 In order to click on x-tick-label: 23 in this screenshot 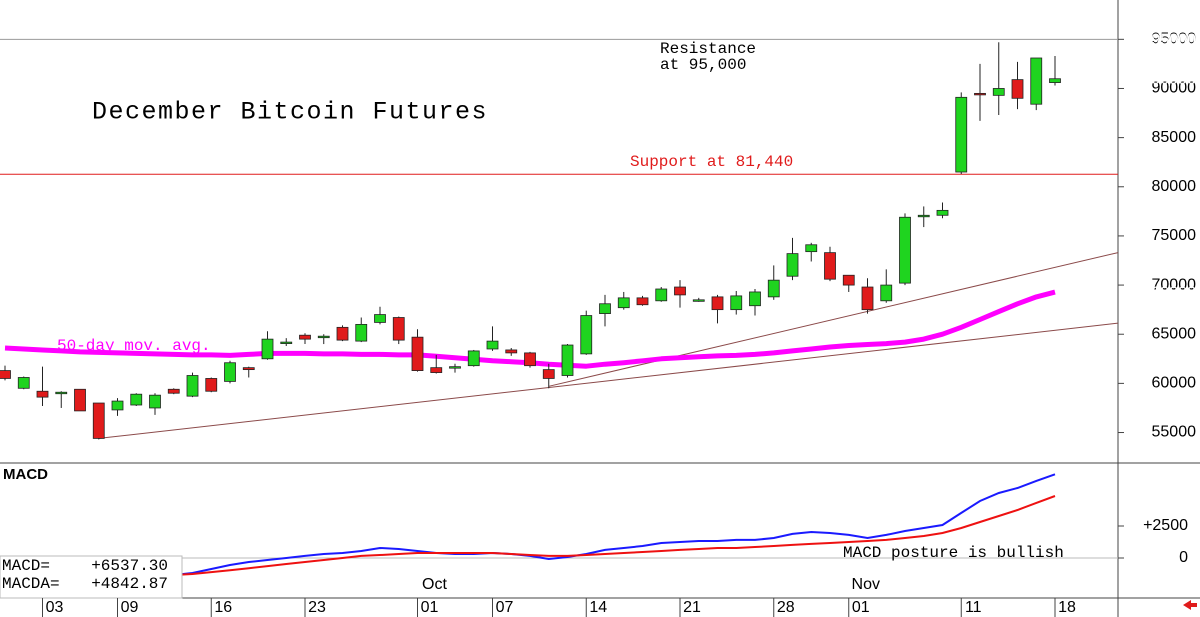, I will do `click(317, 607)`.